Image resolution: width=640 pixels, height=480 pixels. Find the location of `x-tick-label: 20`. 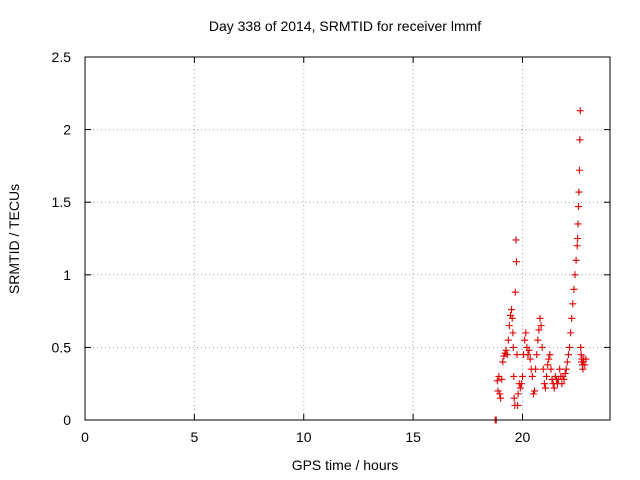

x-tick-label: 20 is located at coordinates (523, 437).